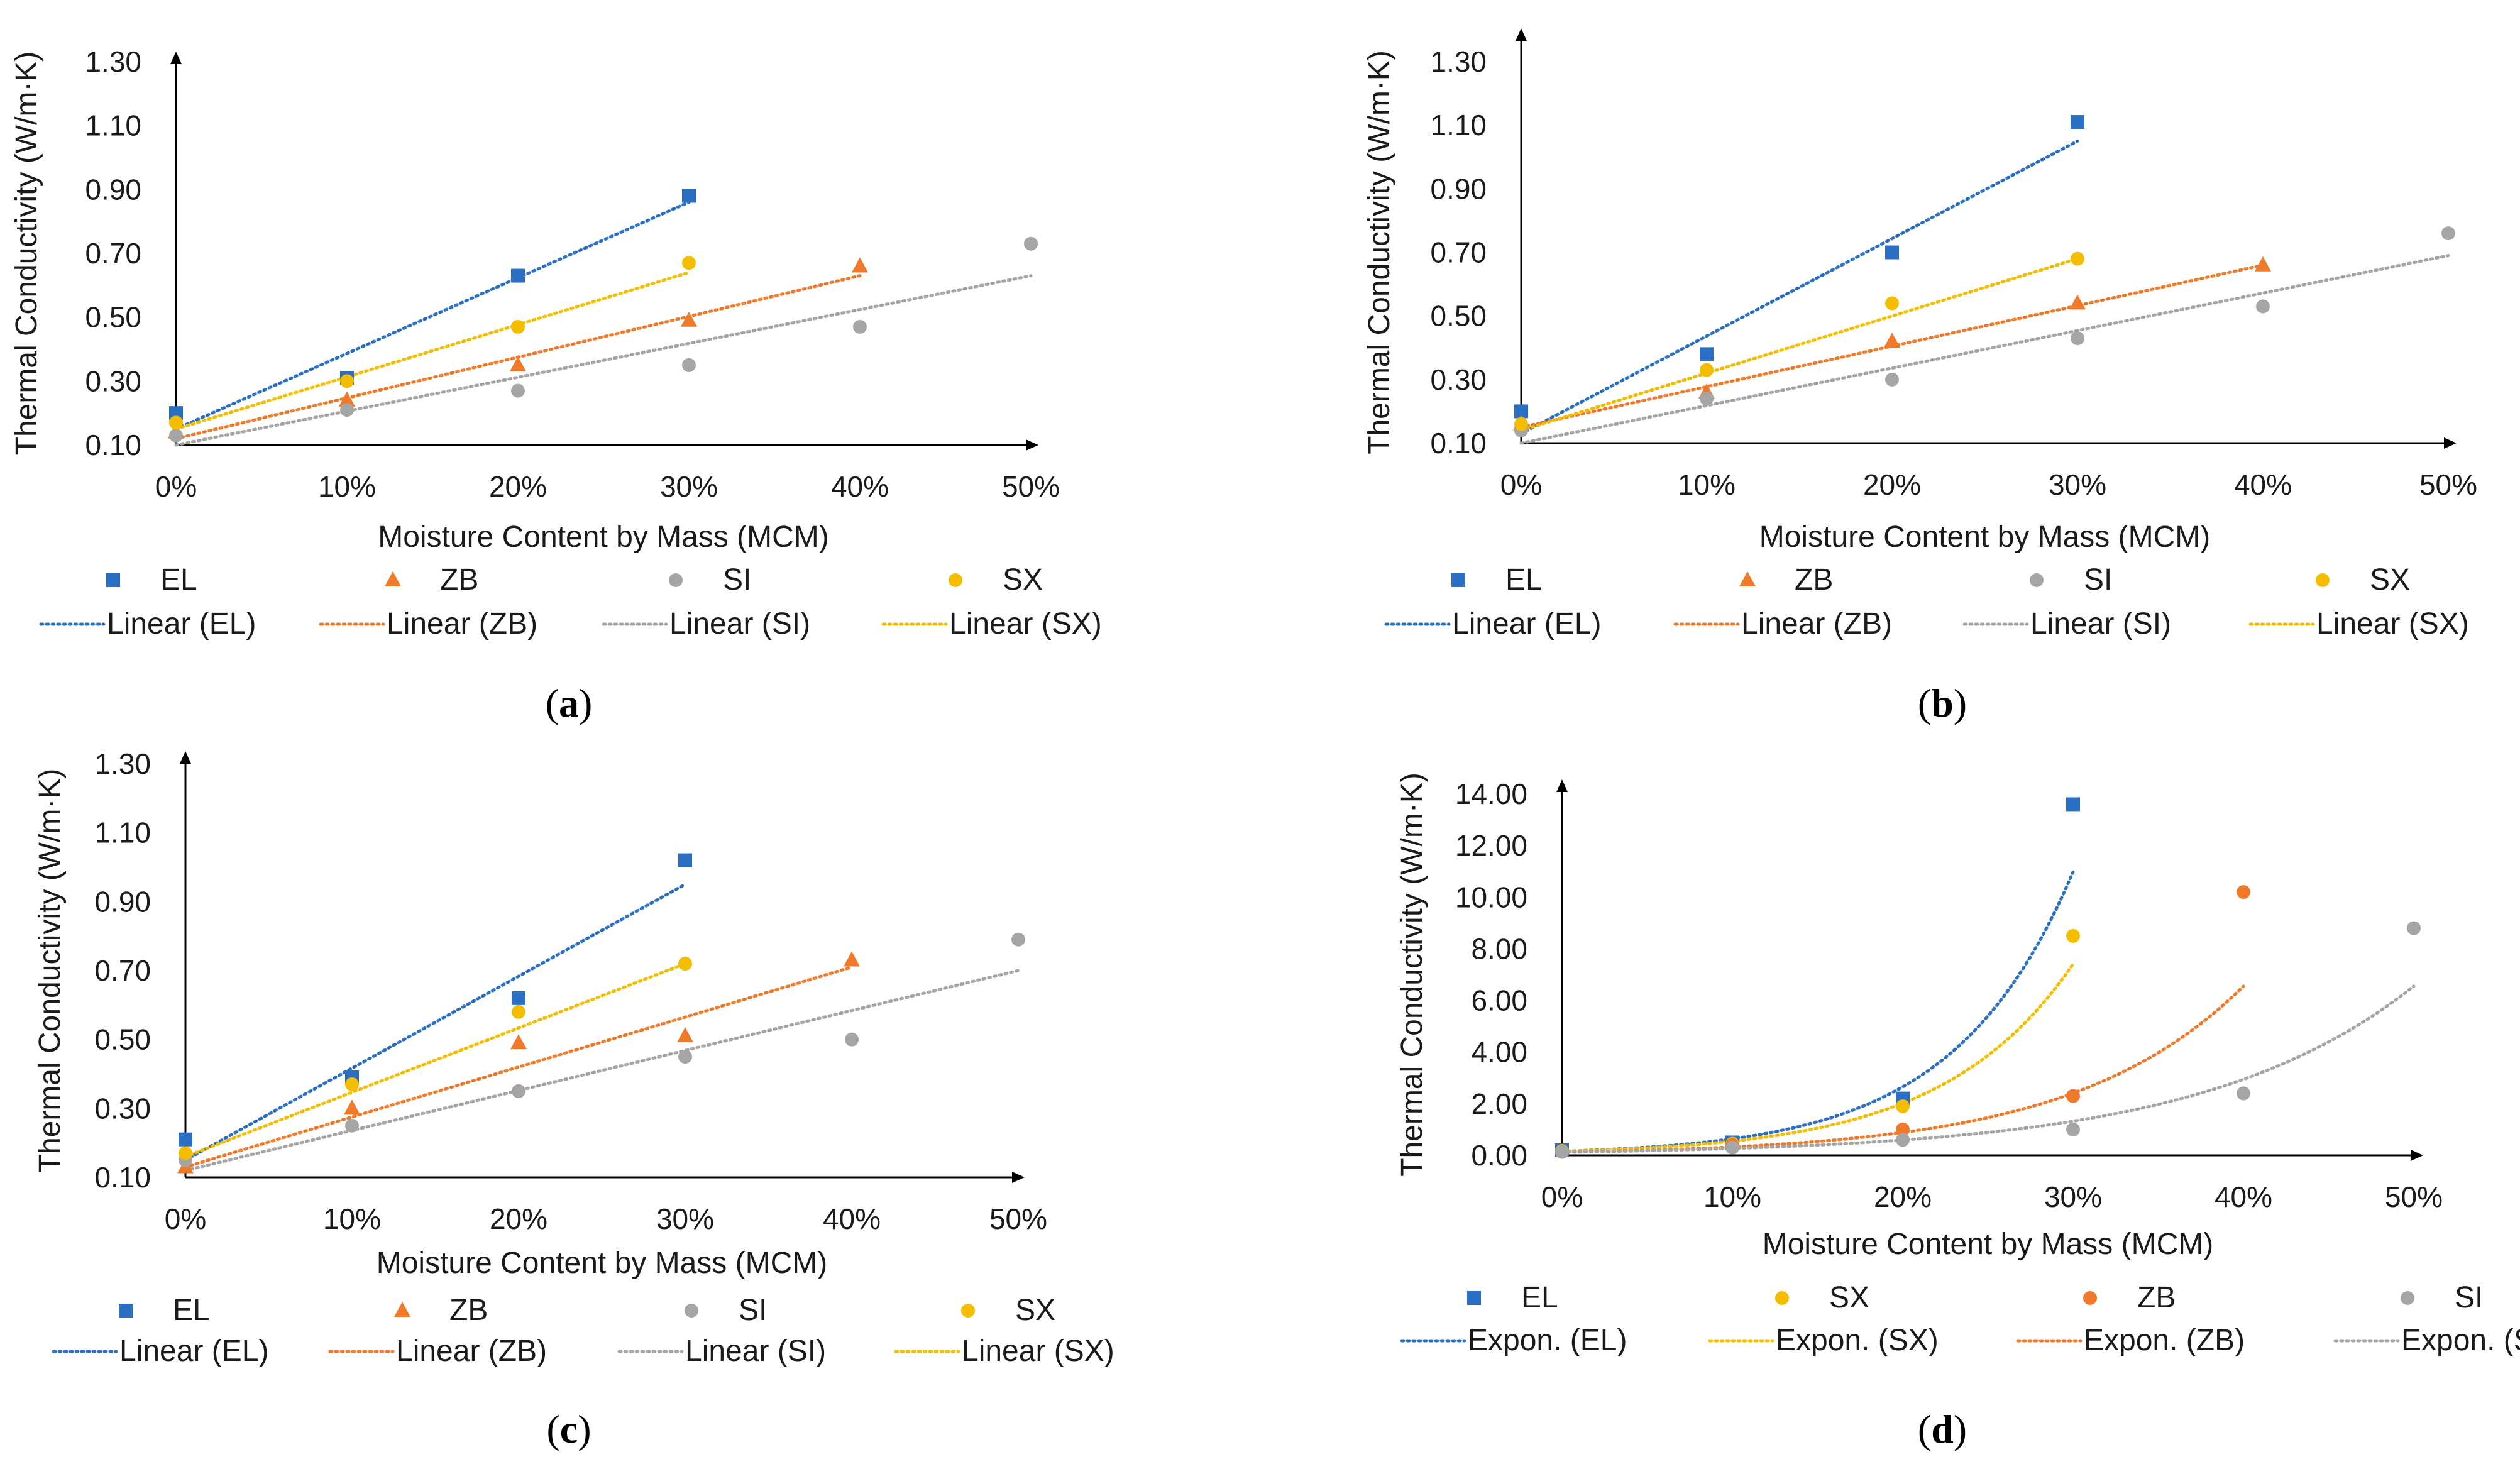 The height and width of the screenshot is (1469, 2520). What do you see at coordinates (1499, 949) in the screenshot?
I see `y-tick-label: 8.00` at bounding box center [1499, 949].